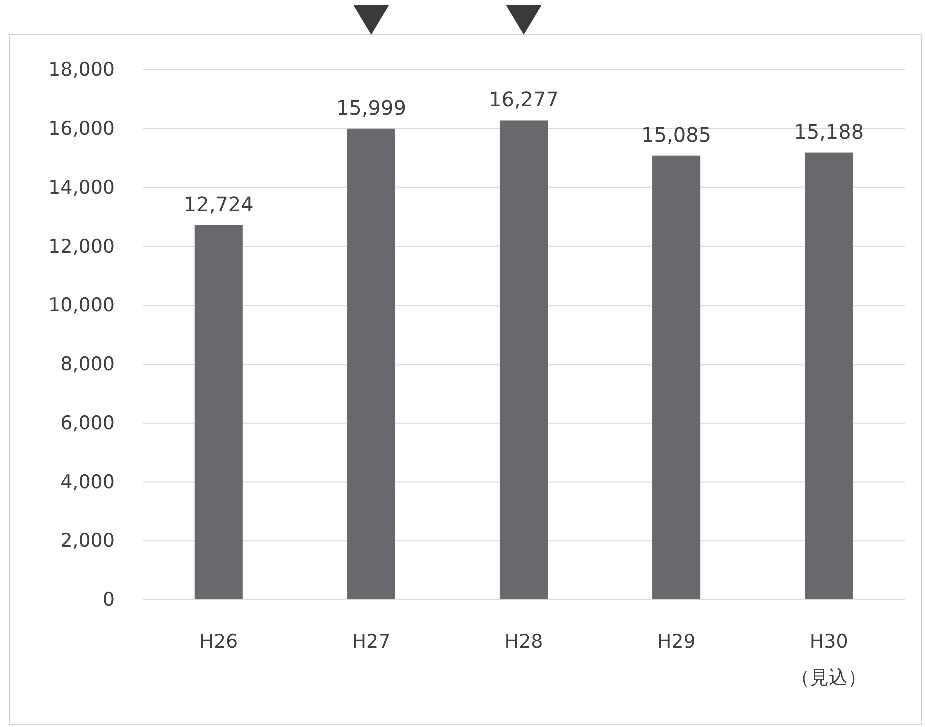 The image size is (925, 727). I want to click on y-tick-label: 0, so click(108, 600).